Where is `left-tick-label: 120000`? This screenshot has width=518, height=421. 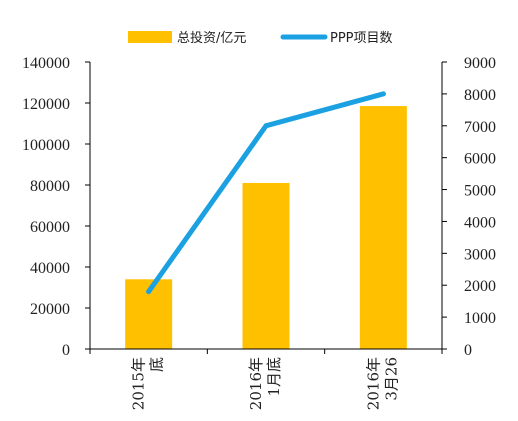 left-tick-label: 120000 is located at coordinates (46, 104).